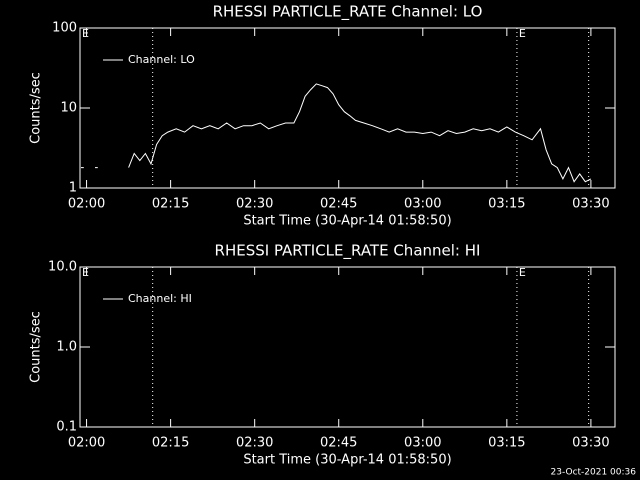  Describe the element at coordinates (68, 108) in the screenshot. I see `y-tick-label: 10` at that location.